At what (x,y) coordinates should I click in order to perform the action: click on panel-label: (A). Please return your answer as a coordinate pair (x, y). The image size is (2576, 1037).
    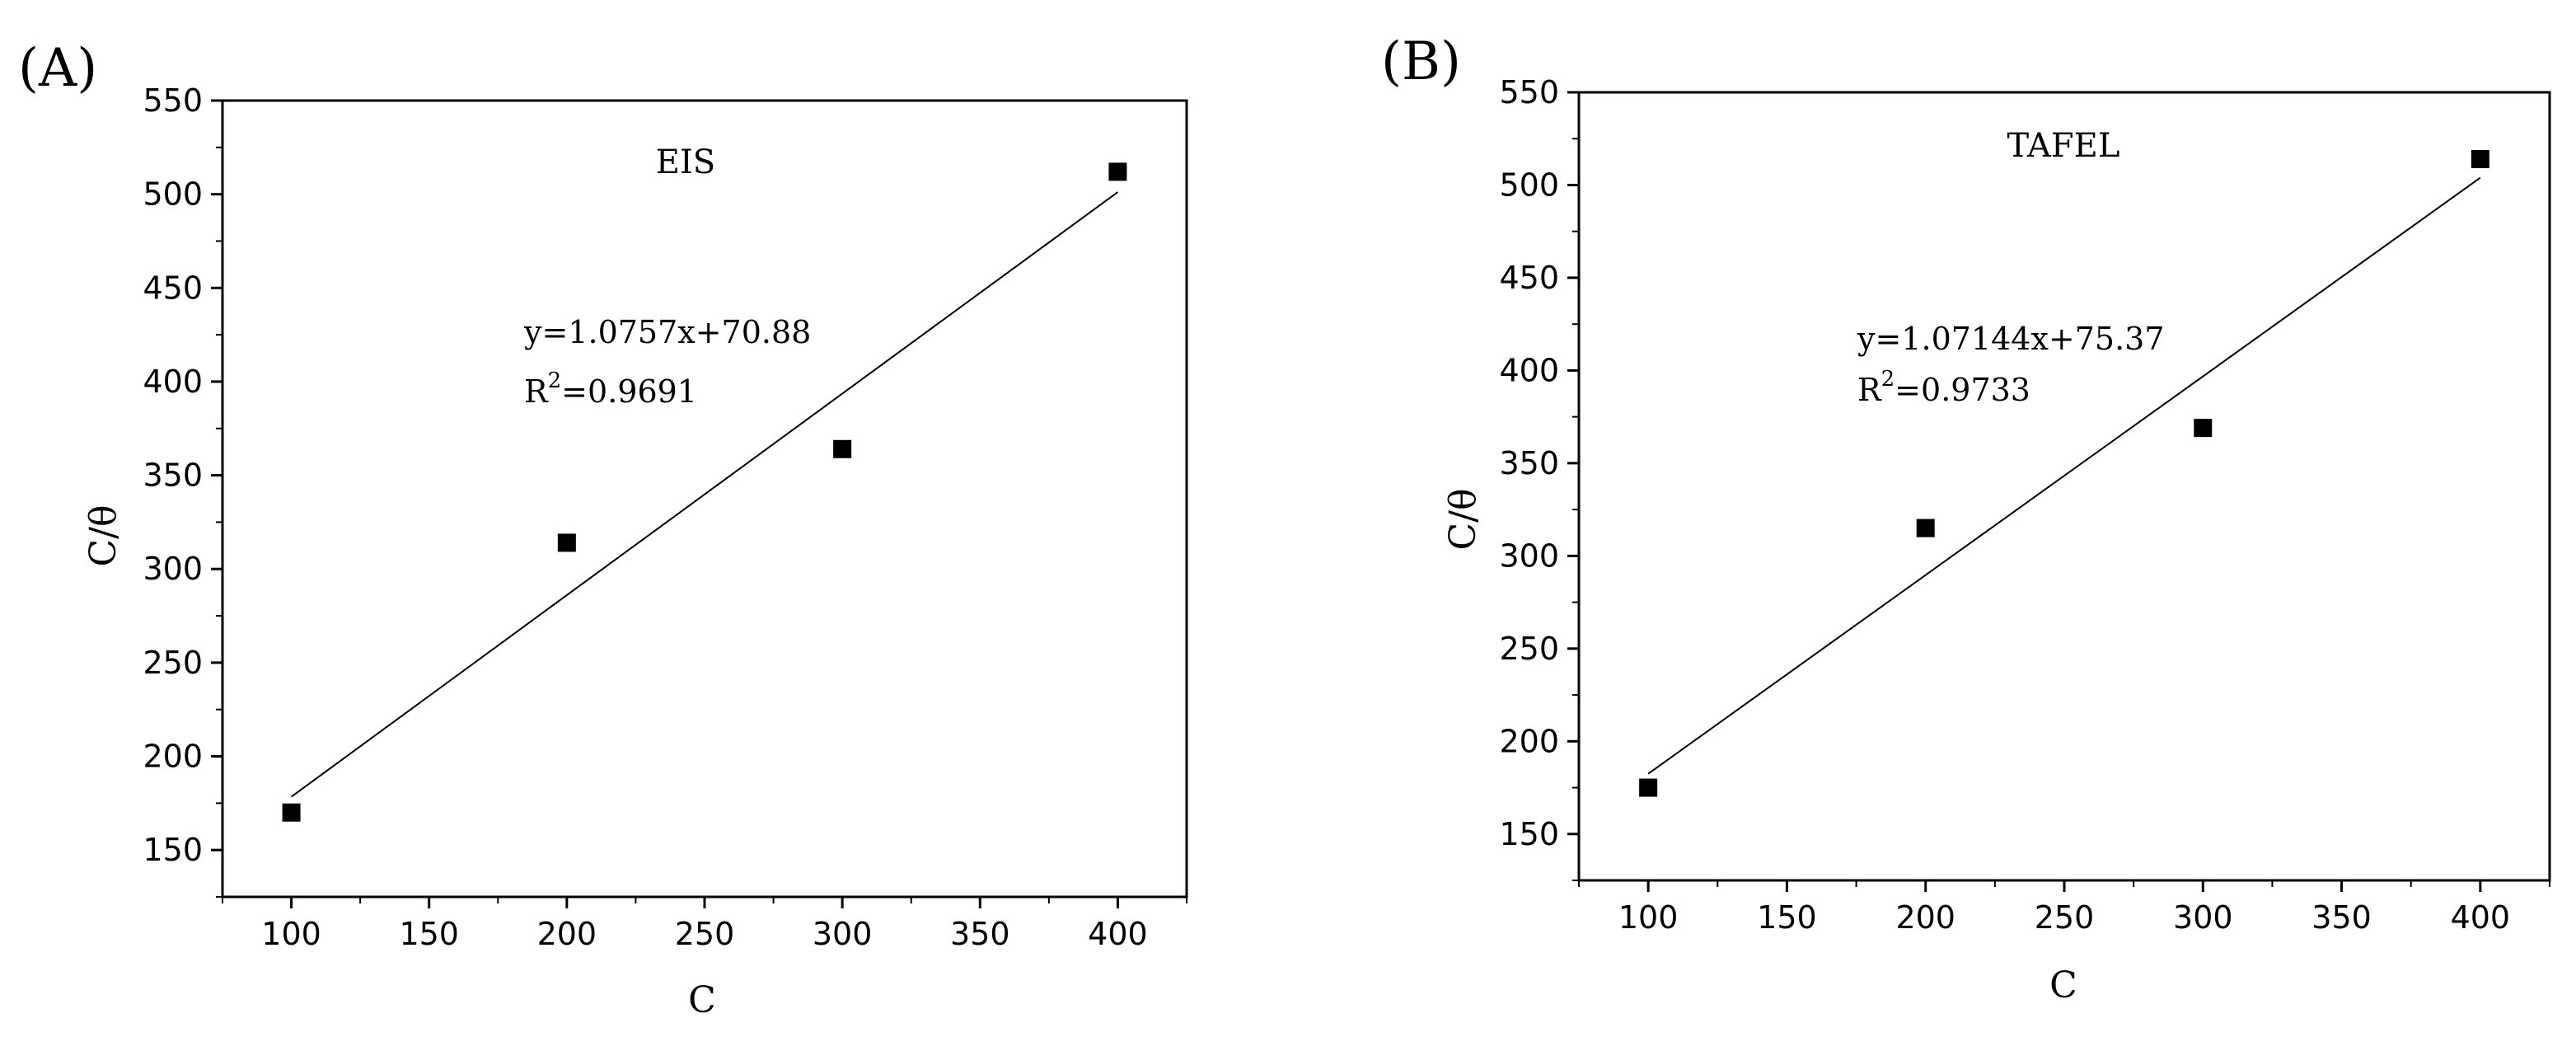
    Looking at the image, I should click on (57, 68).